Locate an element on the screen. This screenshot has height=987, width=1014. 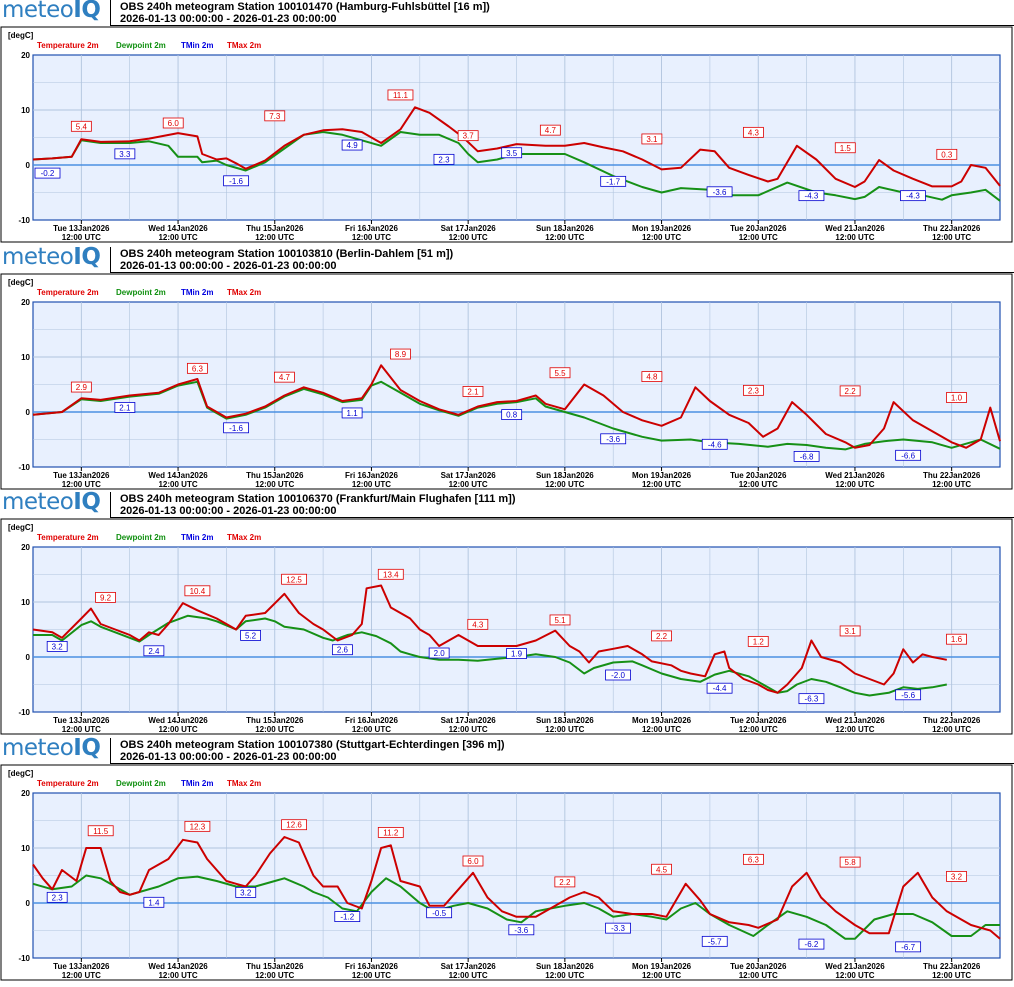
tmax-label: 2.9 is located at coordinates (81, 387).